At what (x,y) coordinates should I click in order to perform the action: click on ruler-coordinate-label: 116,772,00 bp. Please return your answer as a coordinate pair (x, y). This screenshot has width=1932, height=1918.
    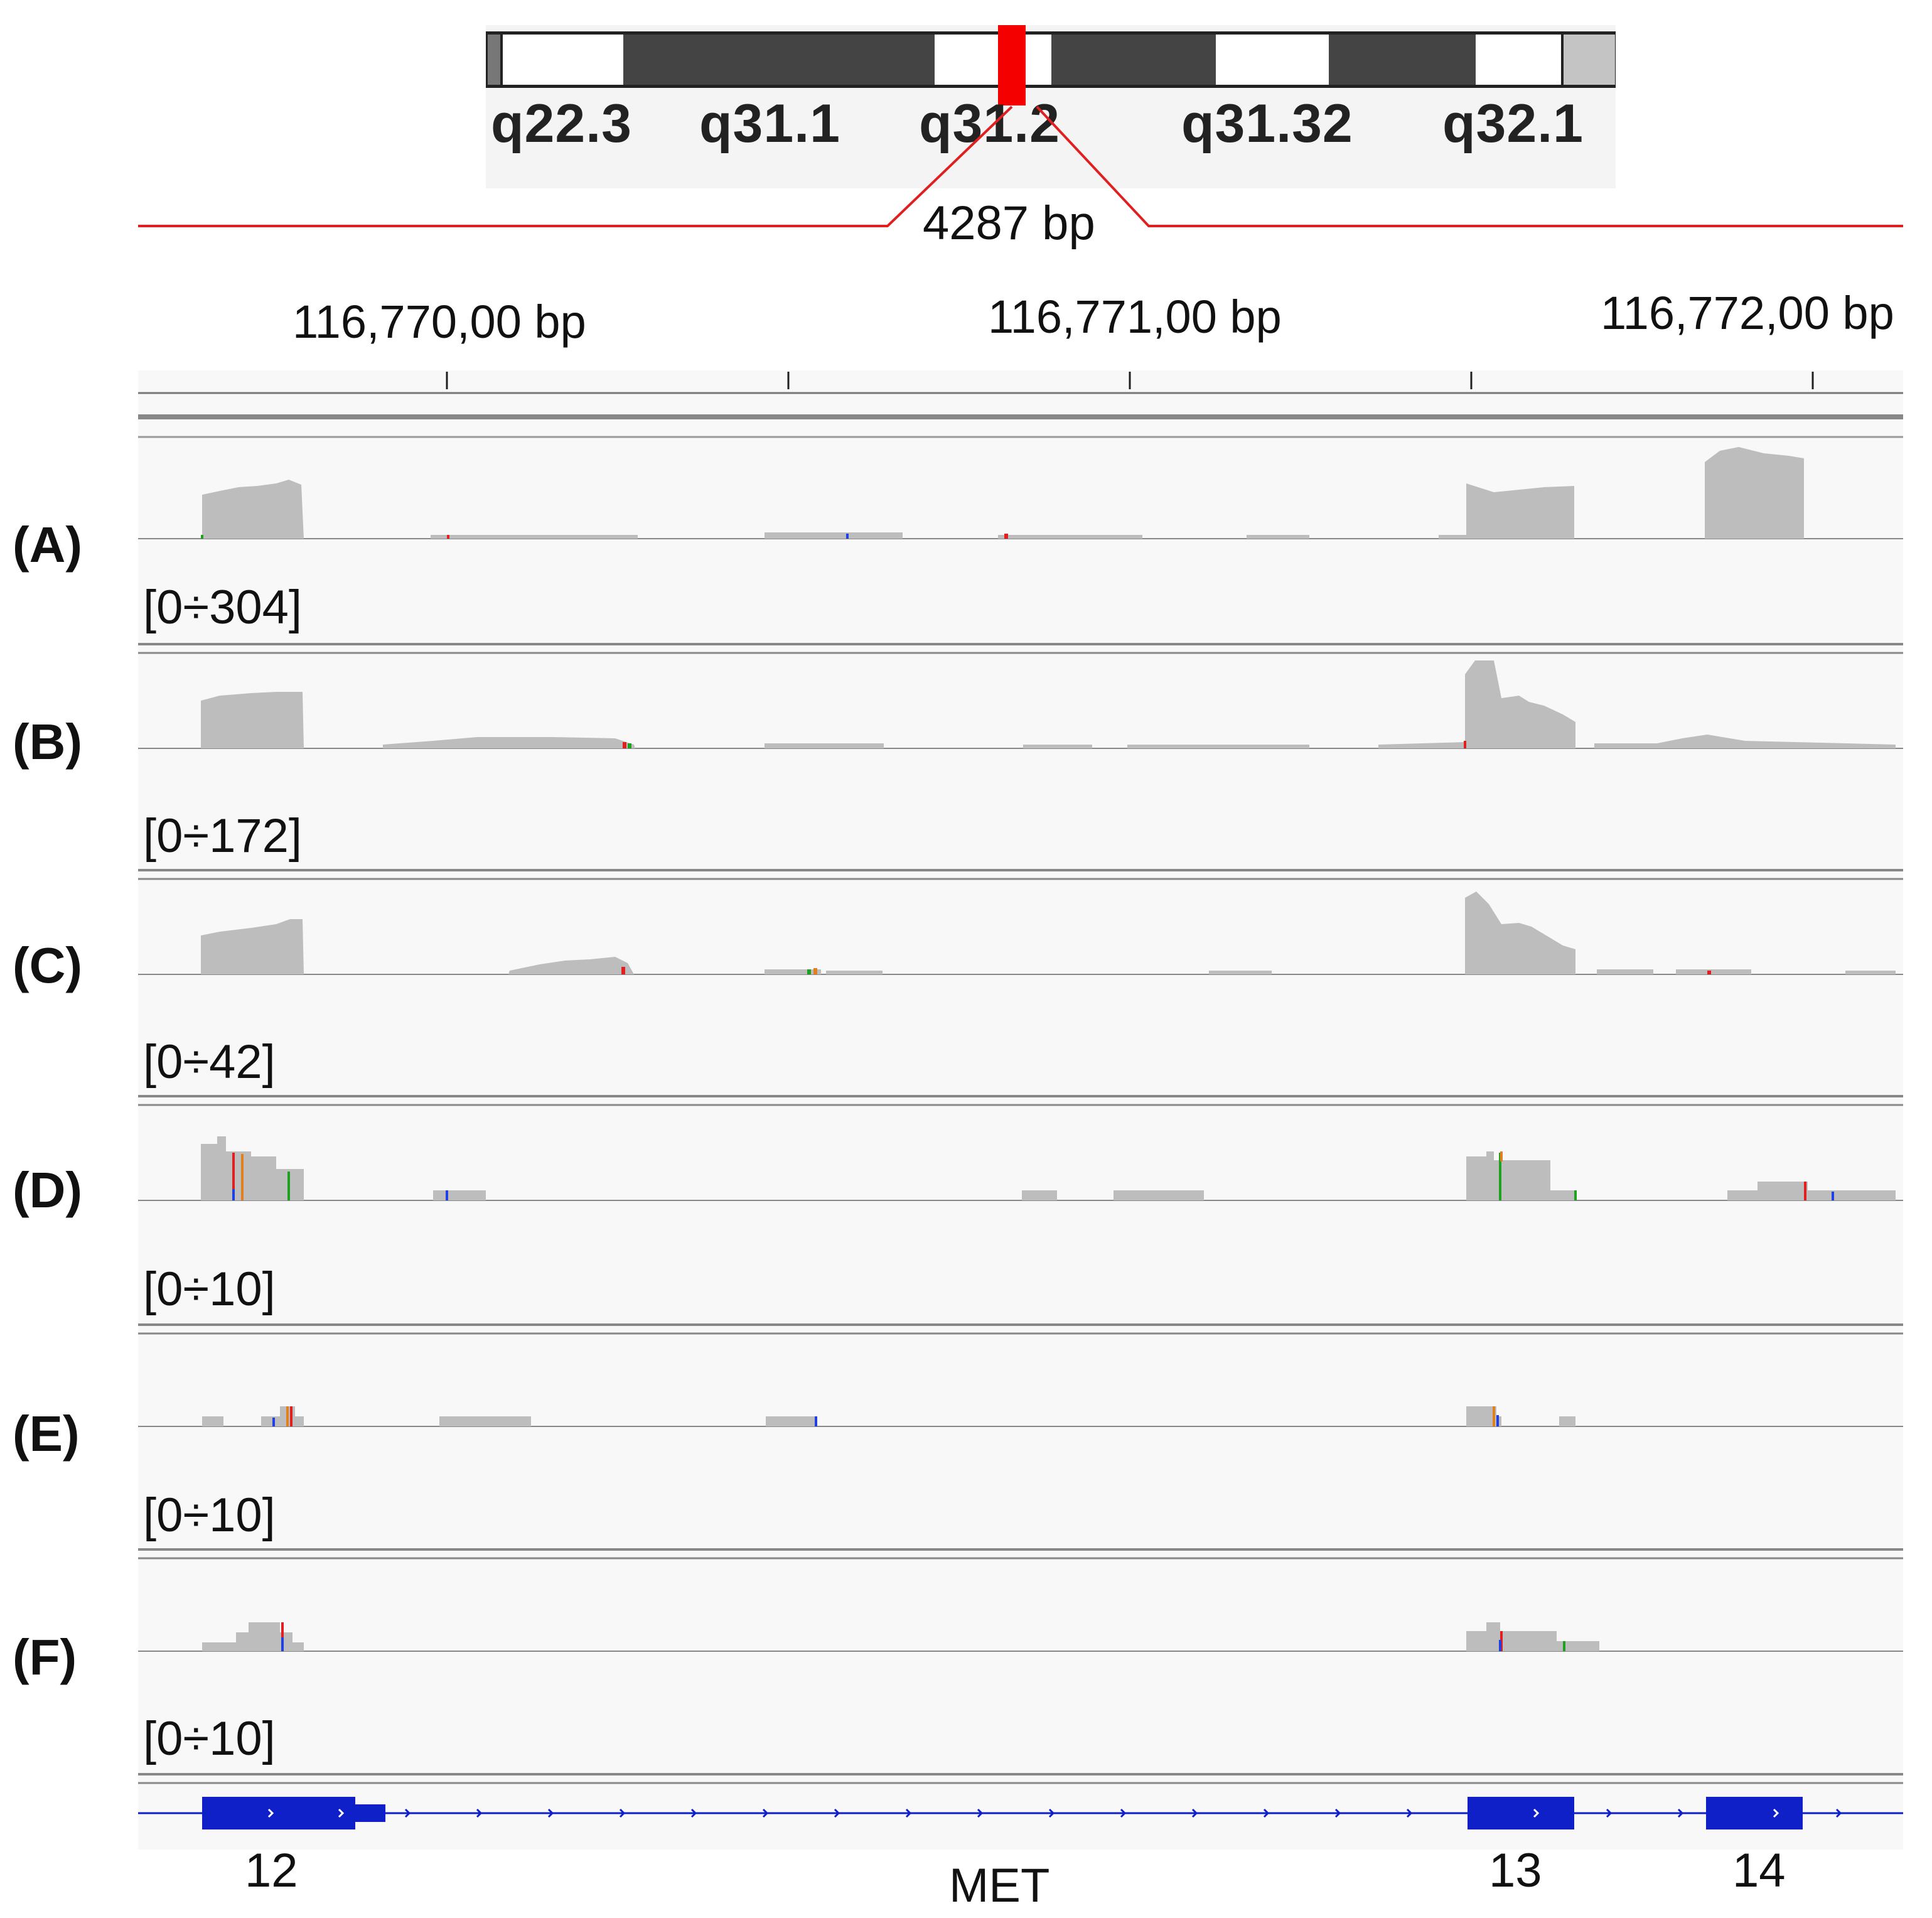
    Looking at the image, I should click on (1747, 313).